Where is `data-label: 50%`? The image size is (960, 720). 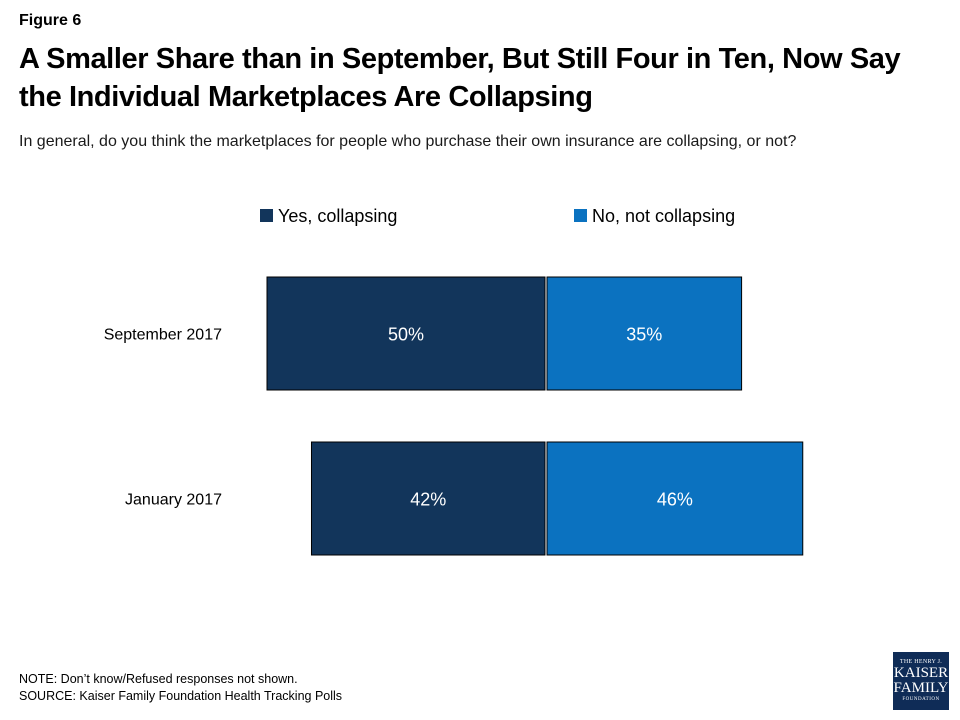 data-label: 50% is located at coordinates (406, 335).